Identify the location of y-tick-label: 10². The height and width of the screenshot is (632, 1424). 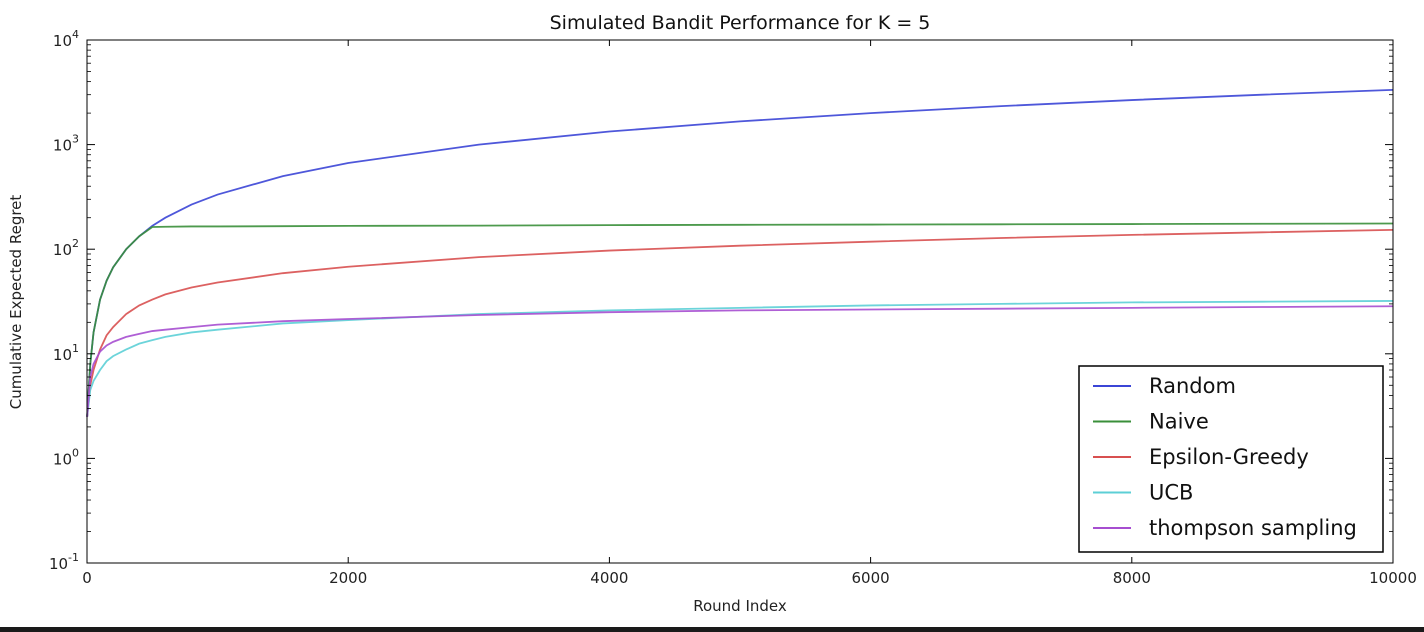
(66, 248).